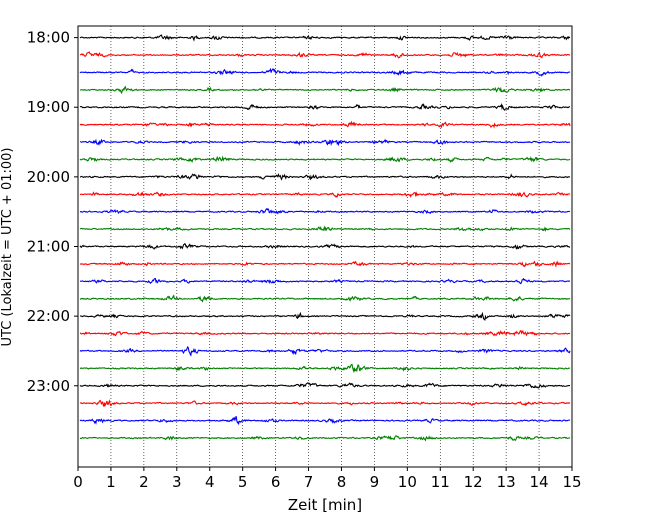  I want to click on y-tick-label: 19:00, so click(48, 107).